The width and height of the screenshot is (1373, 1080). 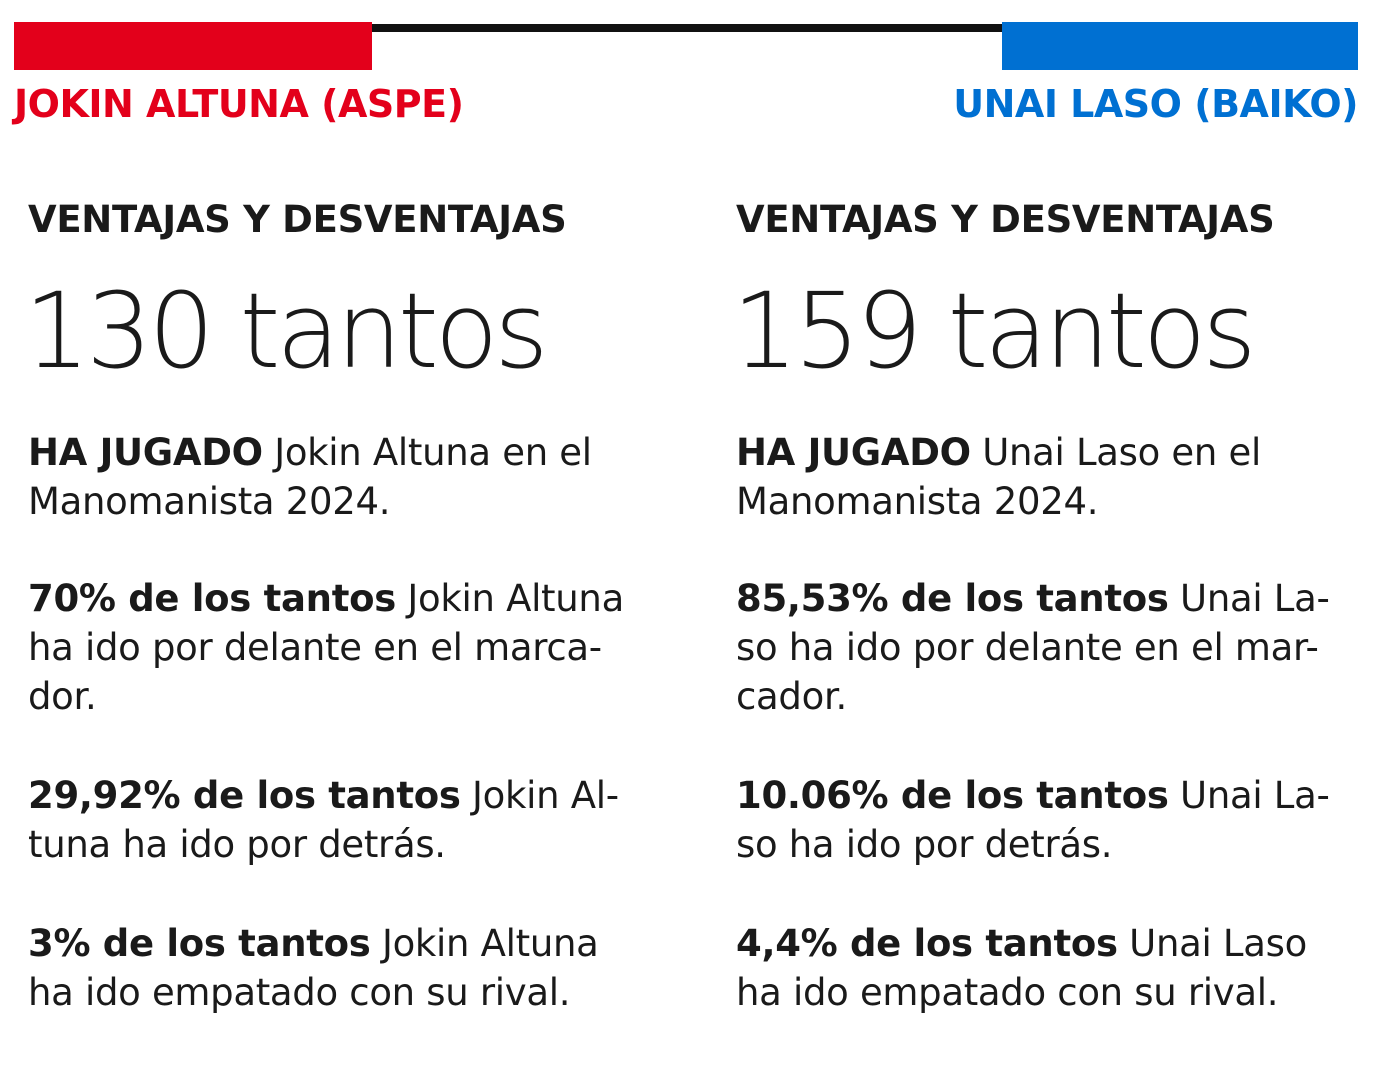 I want to click on stat-bold: 10.06% de los tantos, so click(x=952, y=795).